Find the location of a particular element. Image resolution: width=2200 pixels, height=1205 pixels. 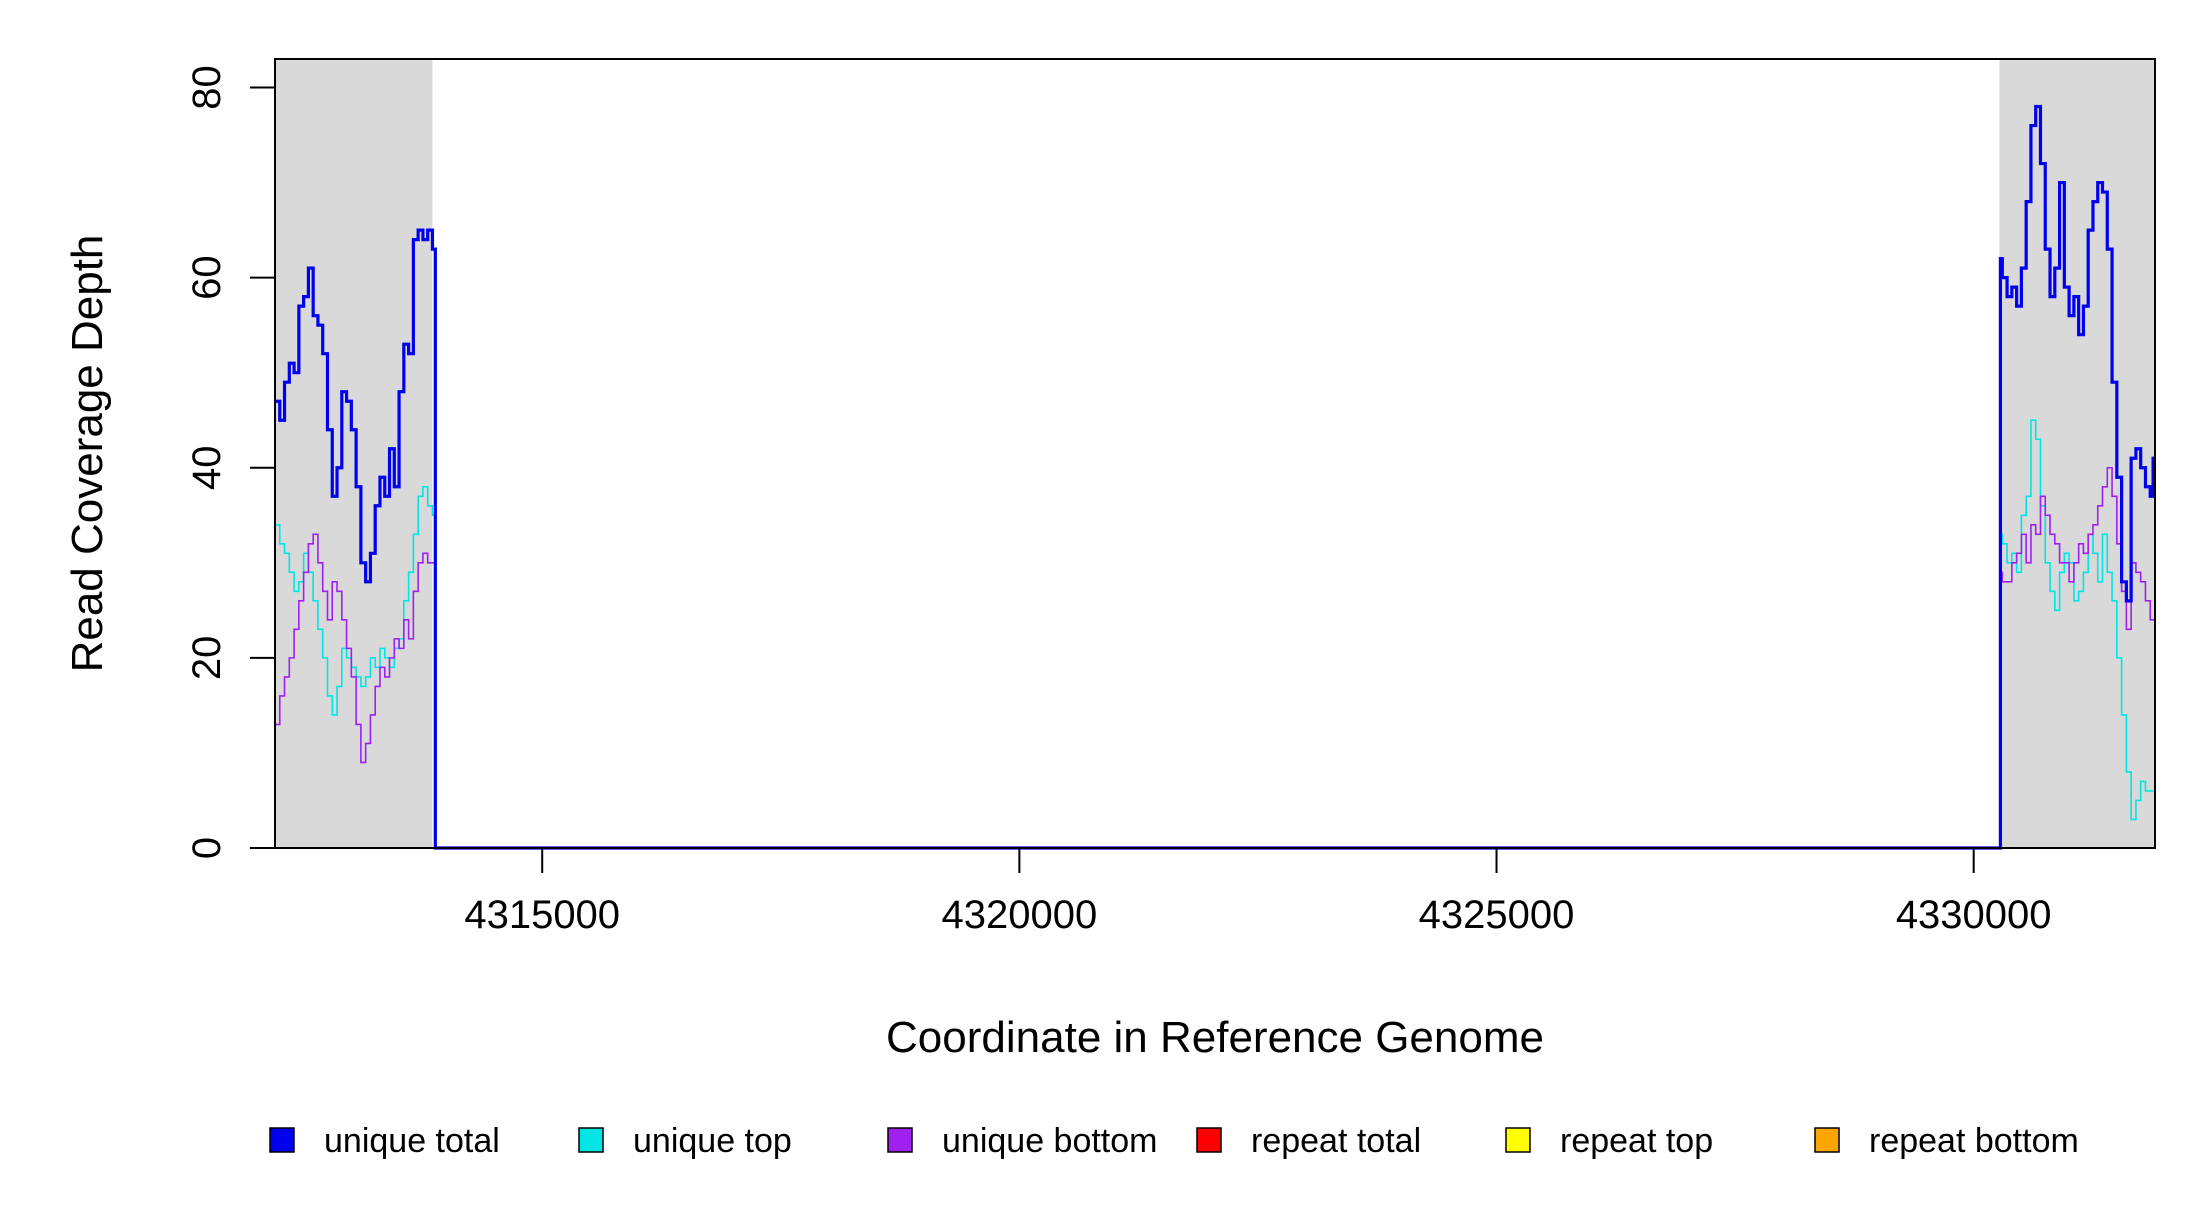

legend-label-repeat-bottom: repeat bottom is located at coordinates (1974, 1141).